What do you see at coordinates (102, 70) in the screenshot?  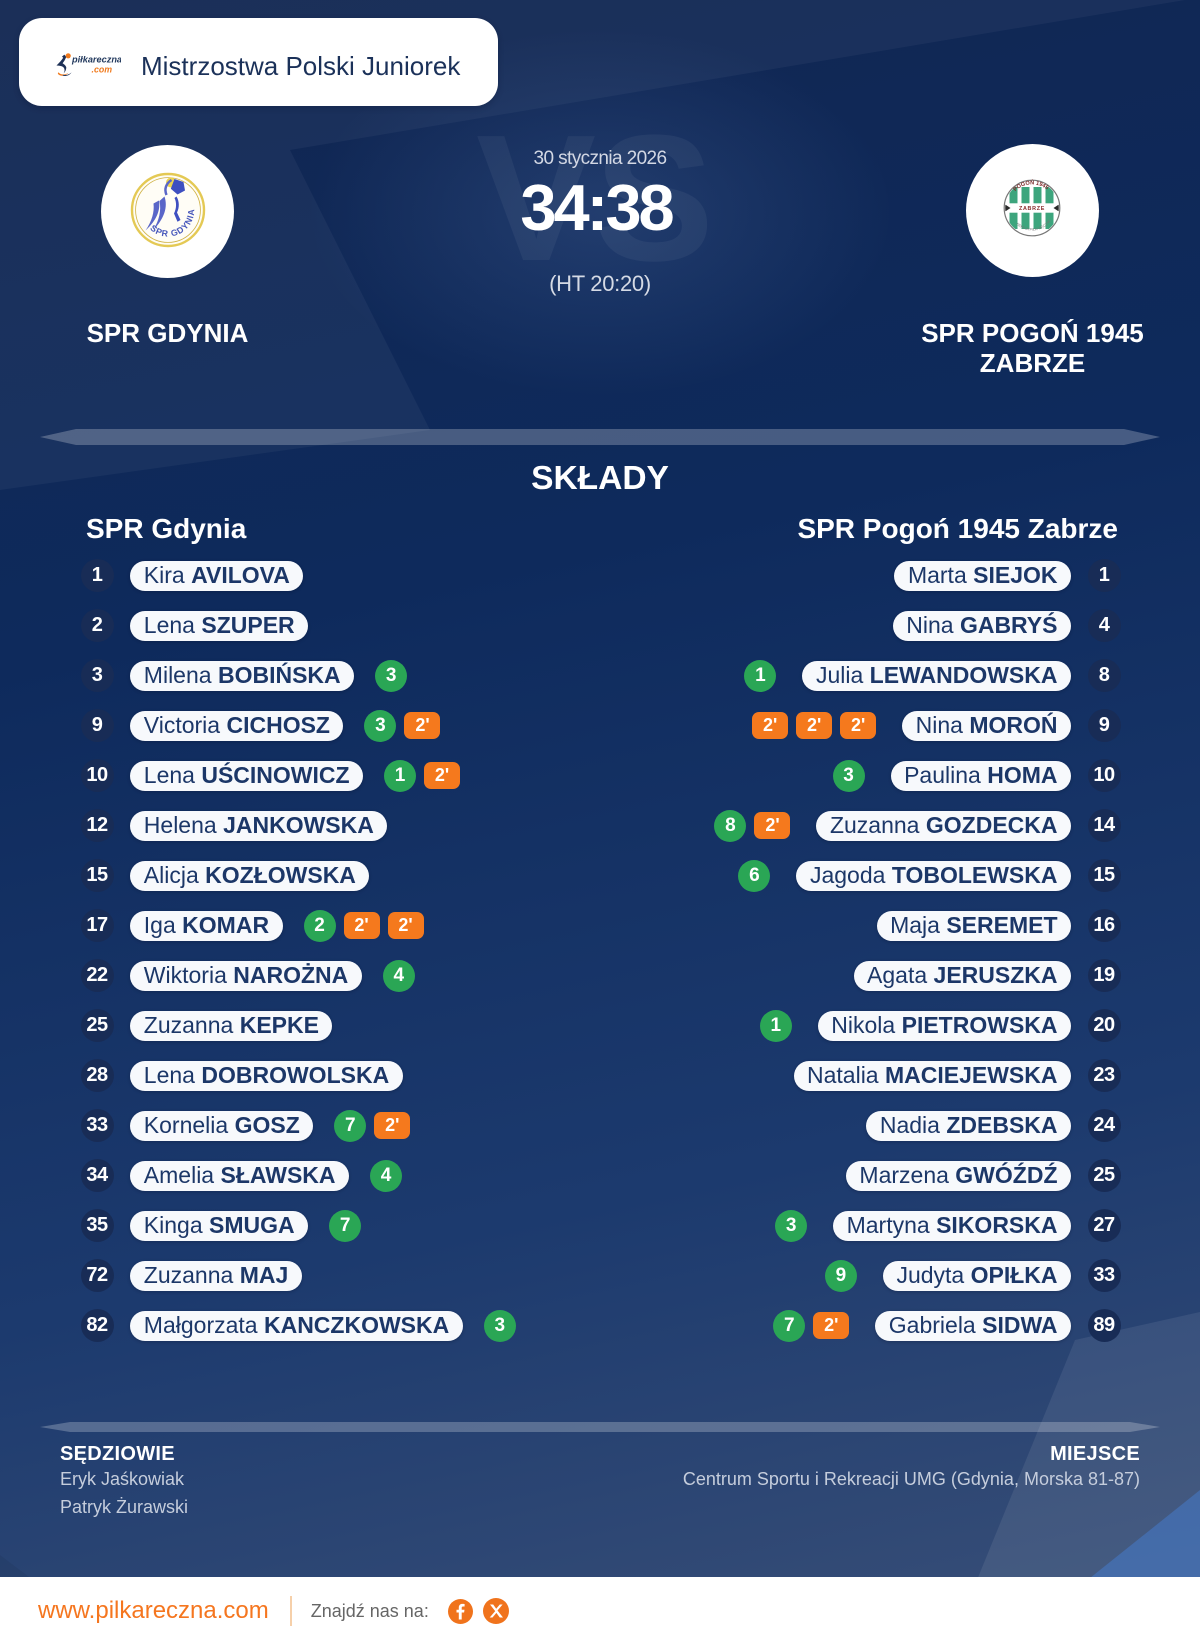 I see `svg-text: .com` at bounding box center [102, 70].